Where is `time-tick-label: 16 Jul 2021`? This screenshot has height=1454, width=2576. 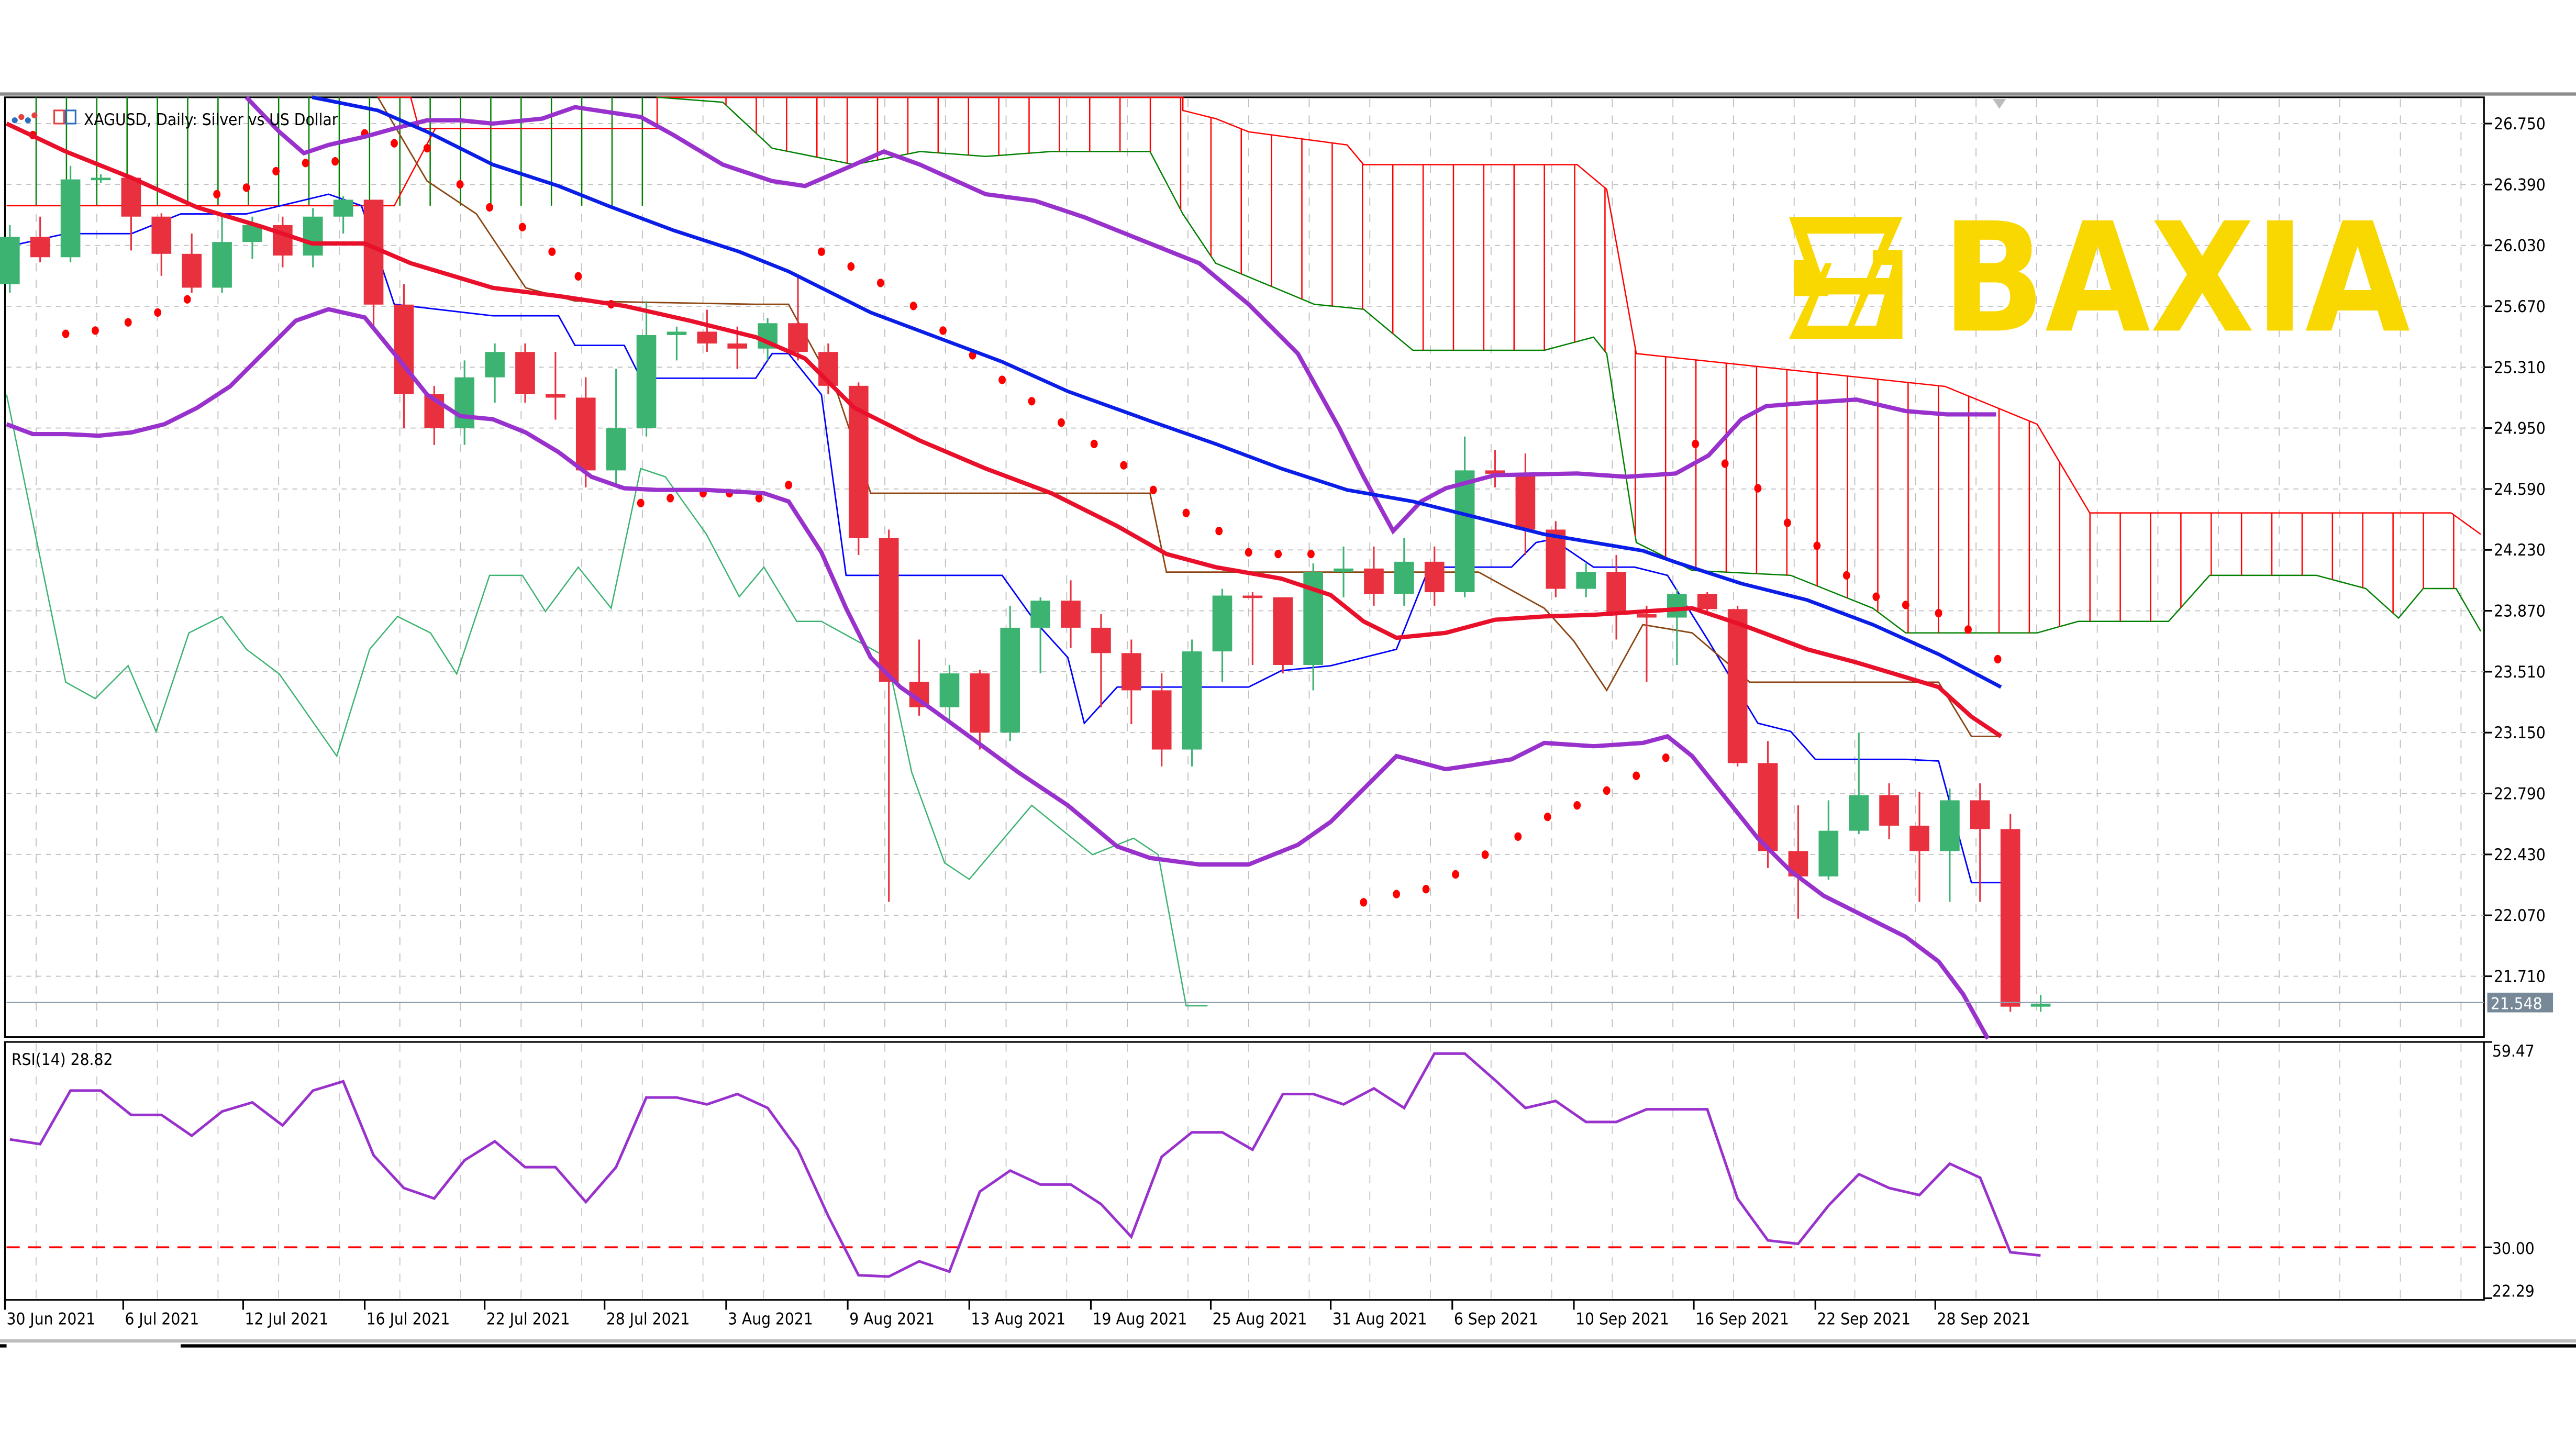
time-tick-label: 16 Jul 2021 is located at coordinates (408, 1319).